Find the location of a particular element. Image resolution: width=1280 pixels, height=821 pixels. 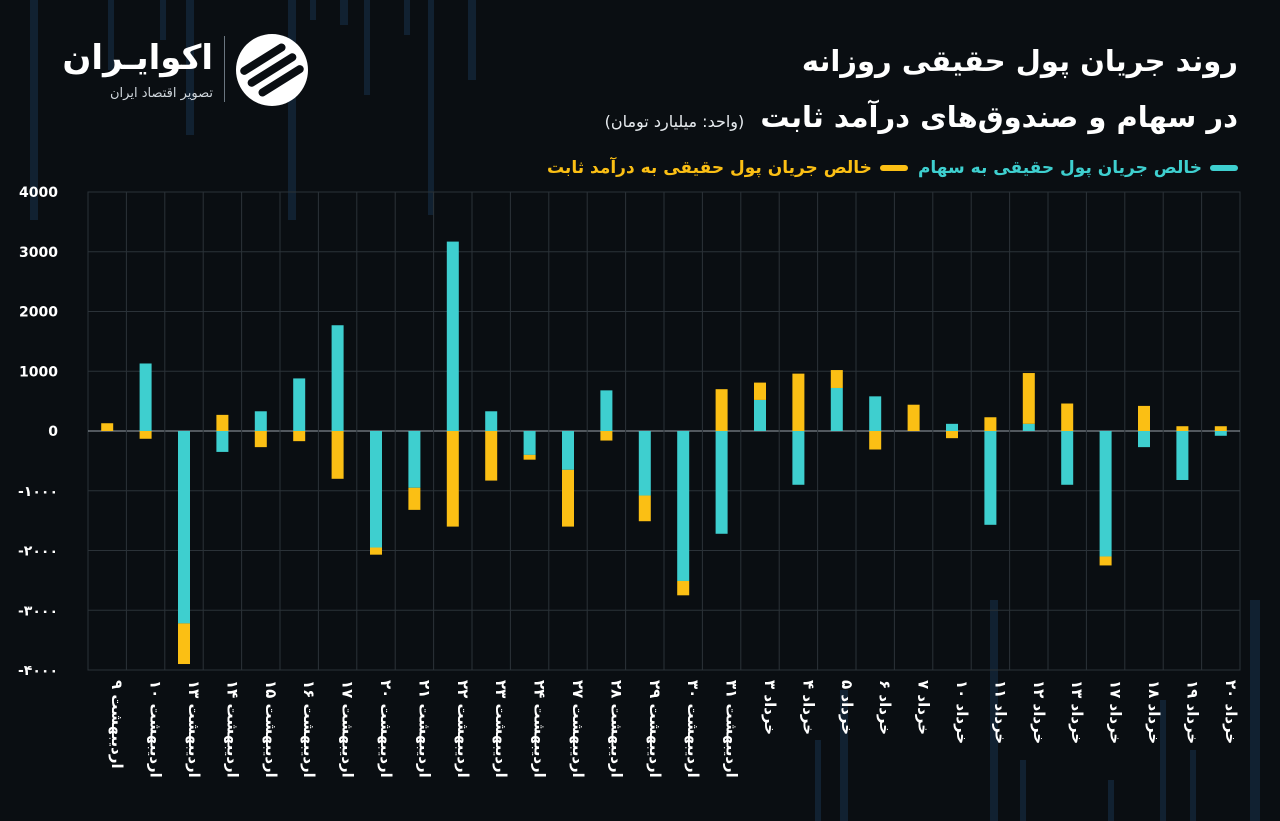

x-tick-label: ۳۱ اردیبهشت is located at coordinates (732, 729).